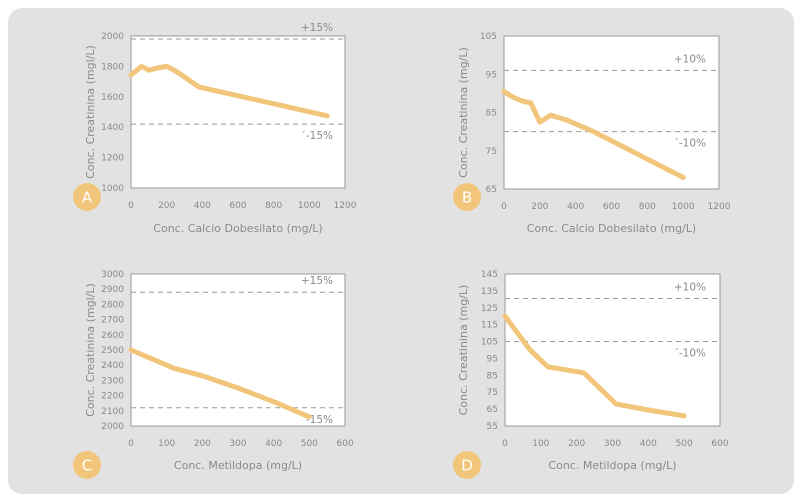 This screenshot has height=502, width=802. Describe the element at coordinates (492, 427) in the screenshot. I see `y-tick-label: 55` at that location.